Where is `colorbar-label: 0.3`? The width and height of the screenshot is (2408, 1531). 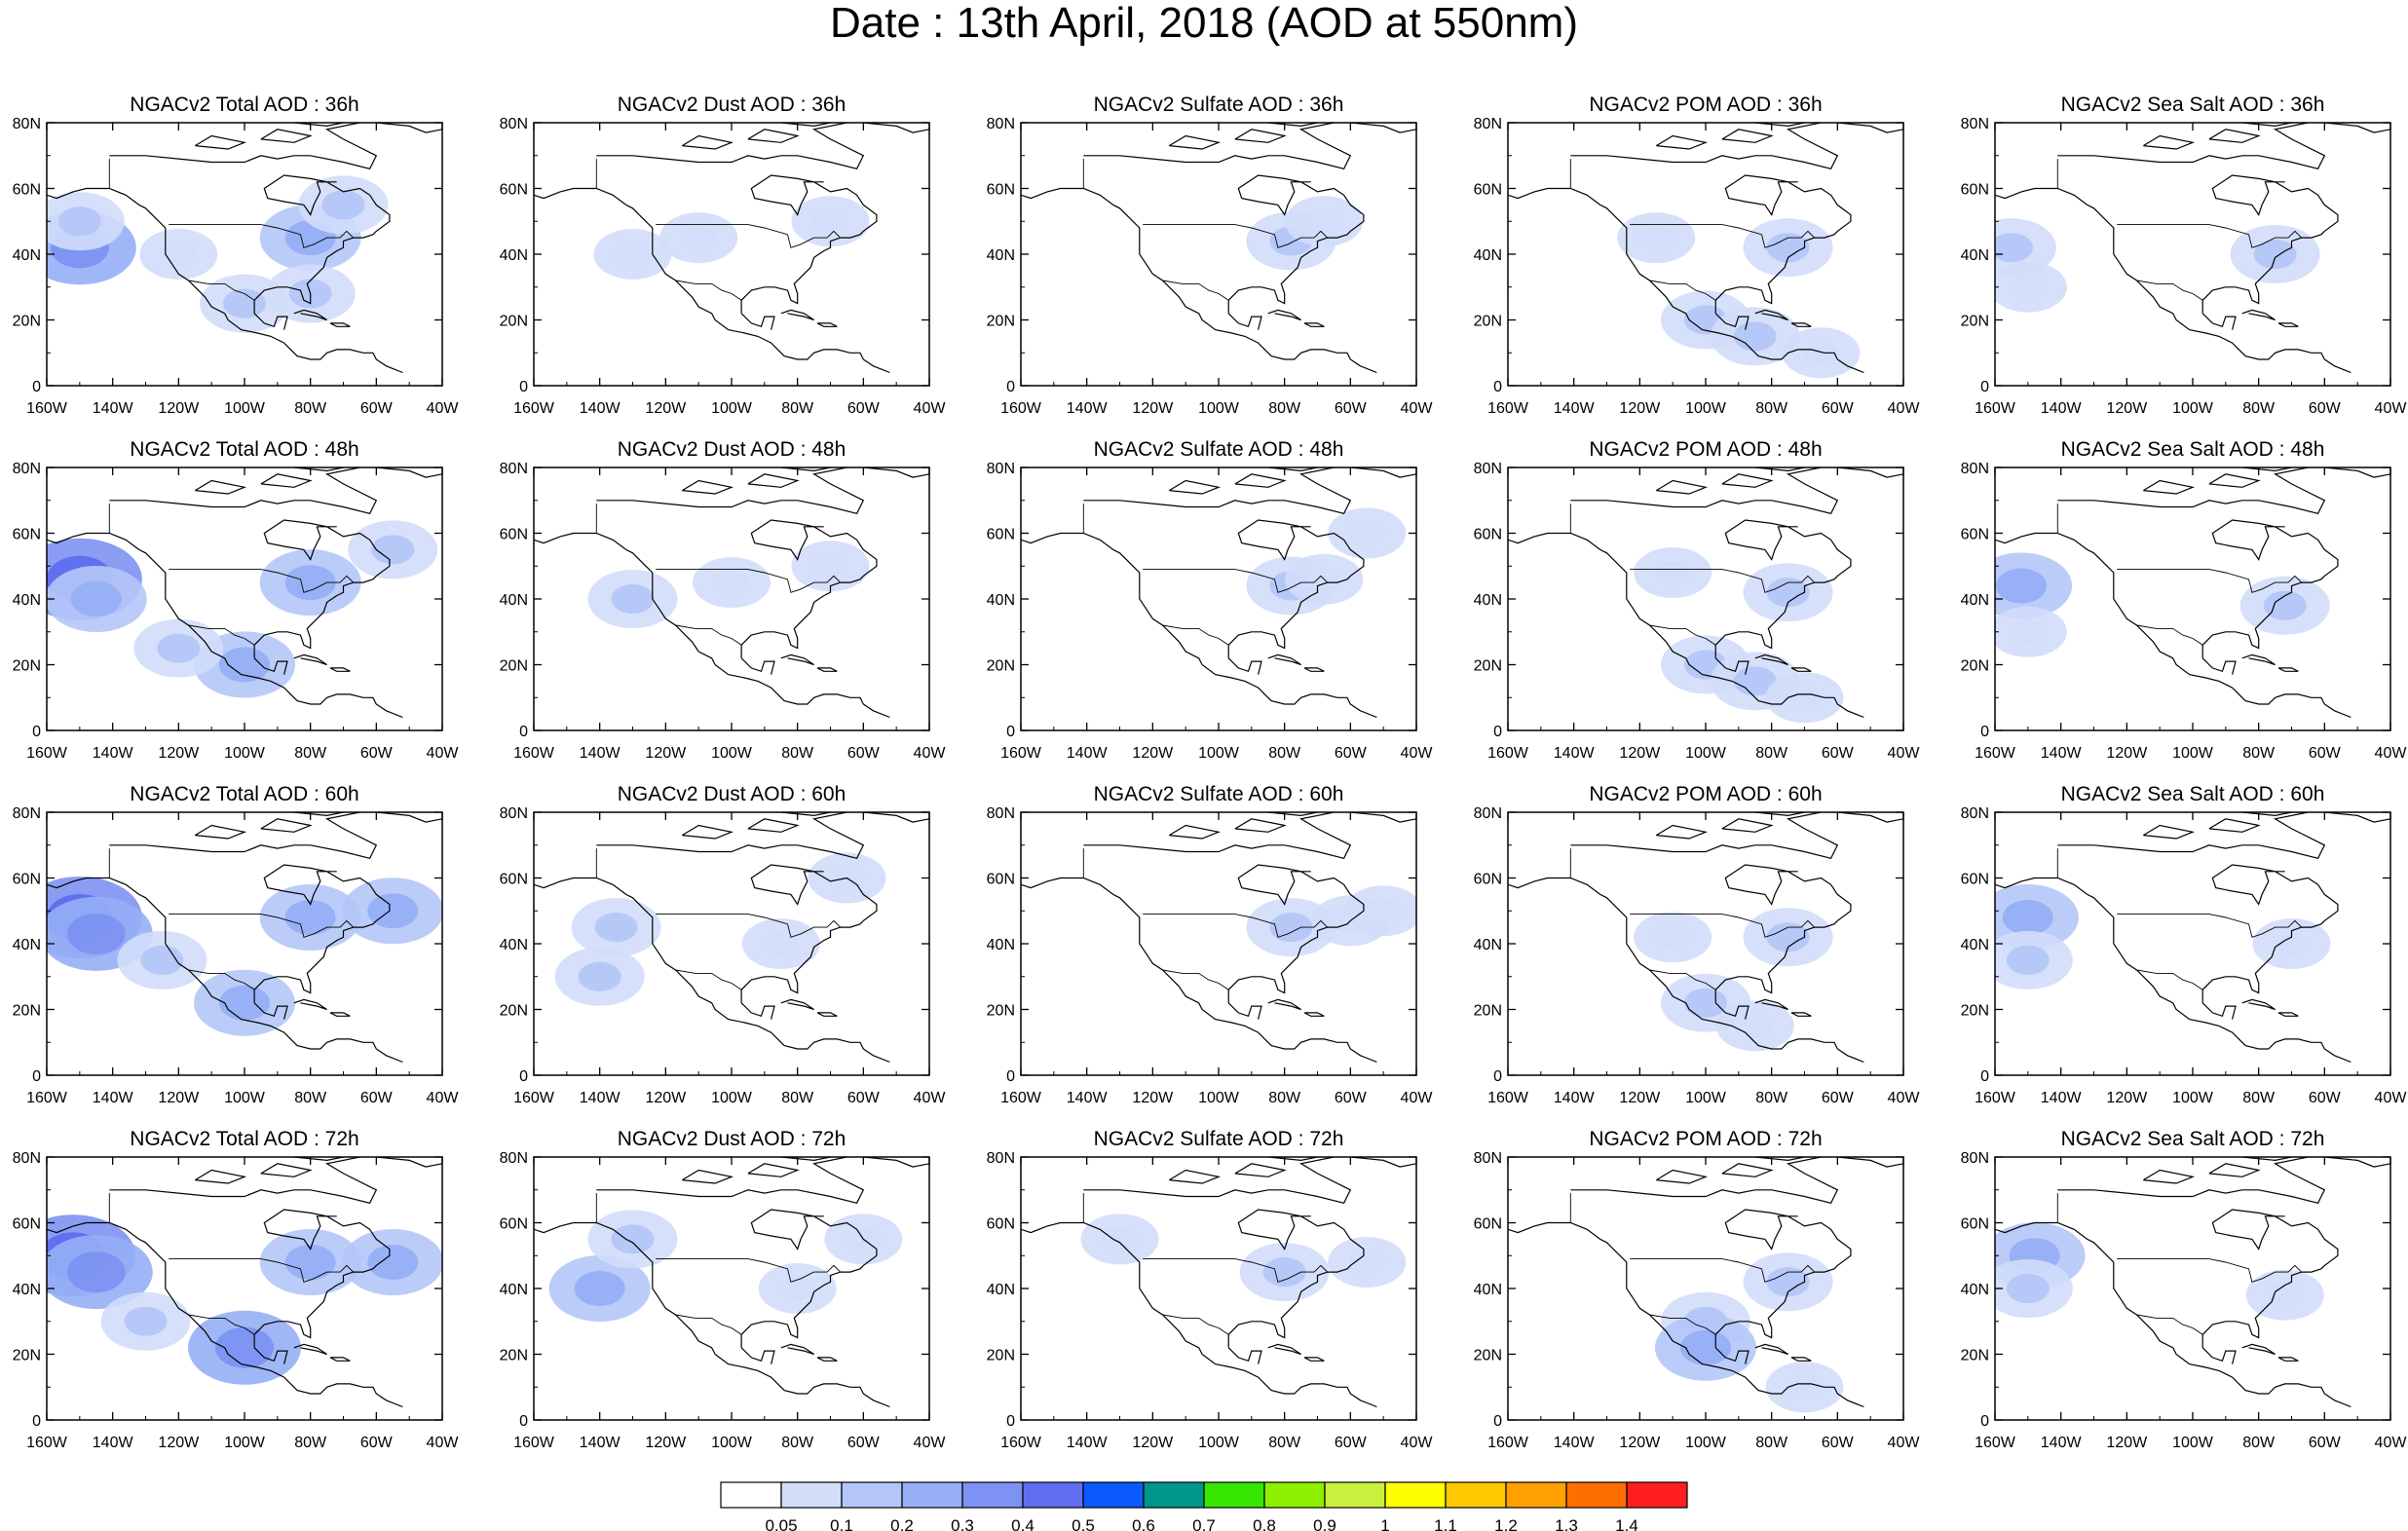 colorbar-label: 0.3 is located at coordinates (962, 1523).